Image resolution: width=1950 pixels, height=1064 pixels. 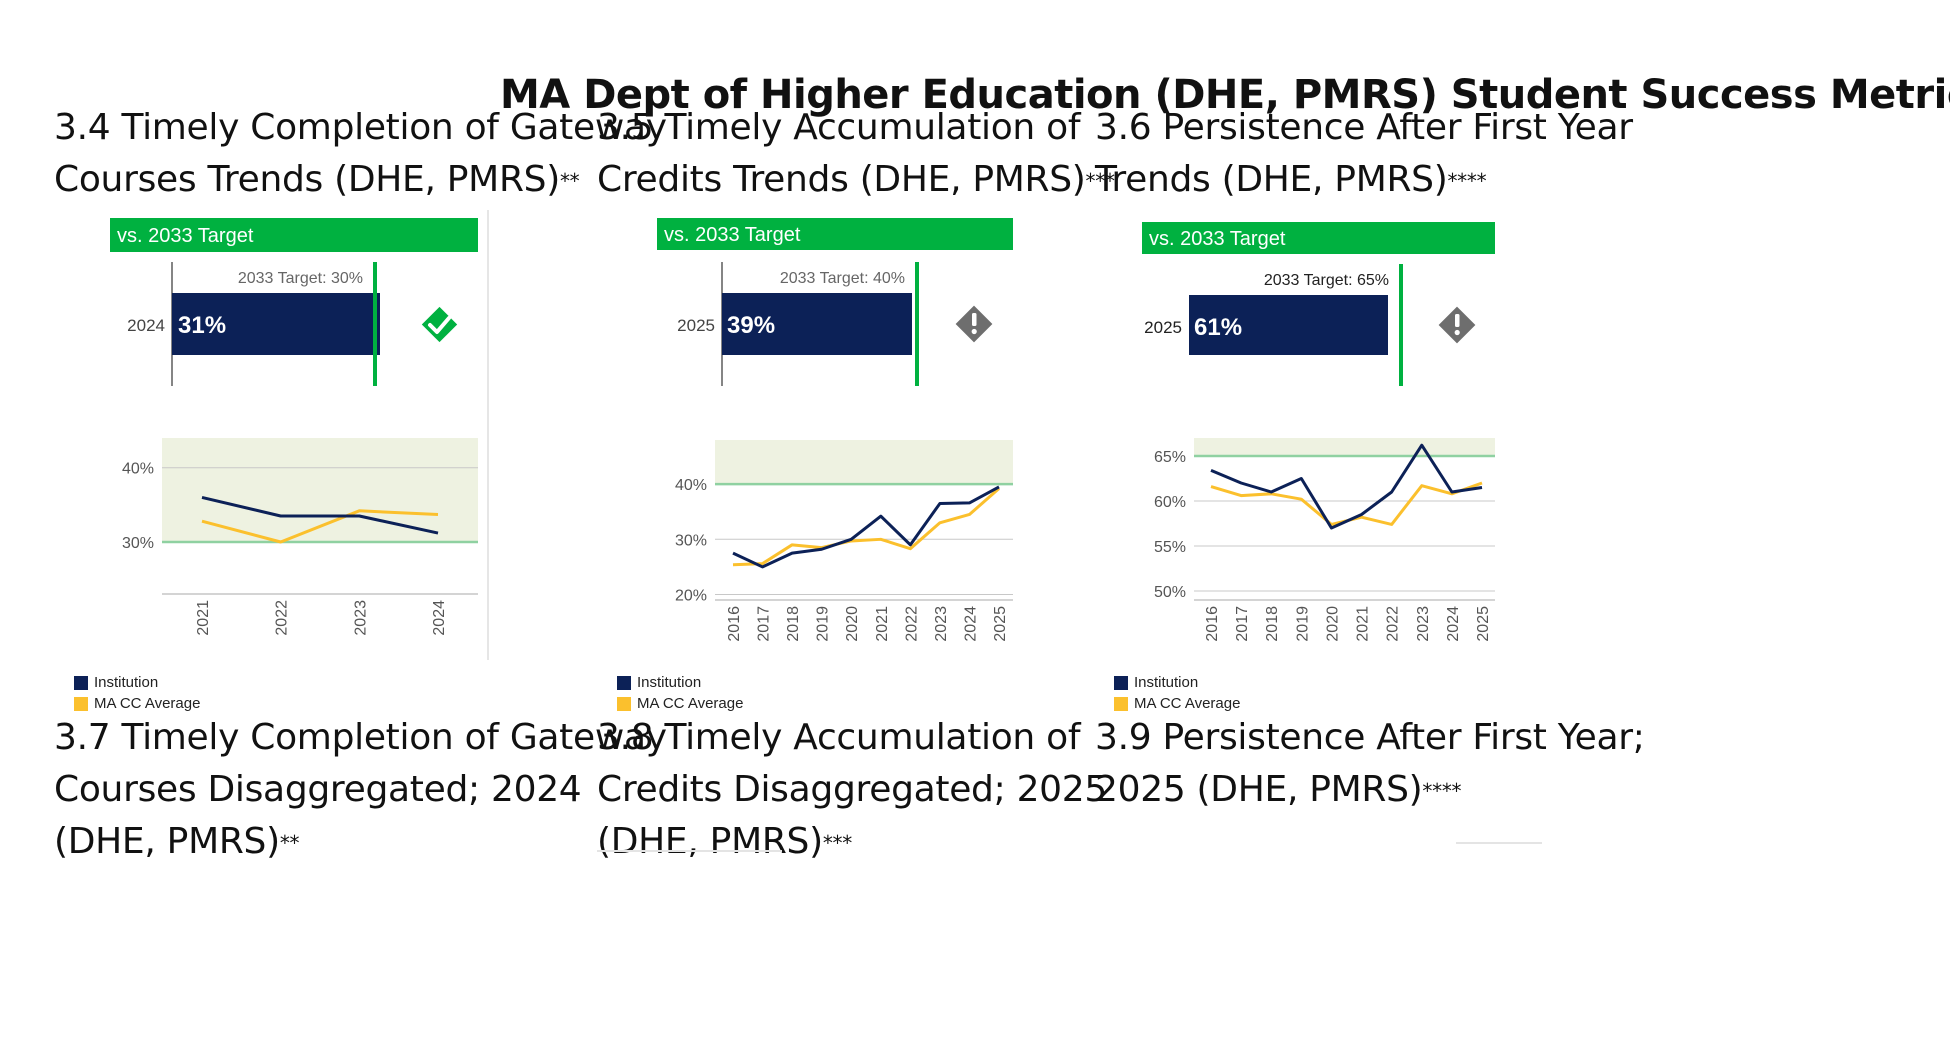 I want to click on target-bar-chart: 2033 Target: 40% 2025 39%, so click(x=835, y=324).